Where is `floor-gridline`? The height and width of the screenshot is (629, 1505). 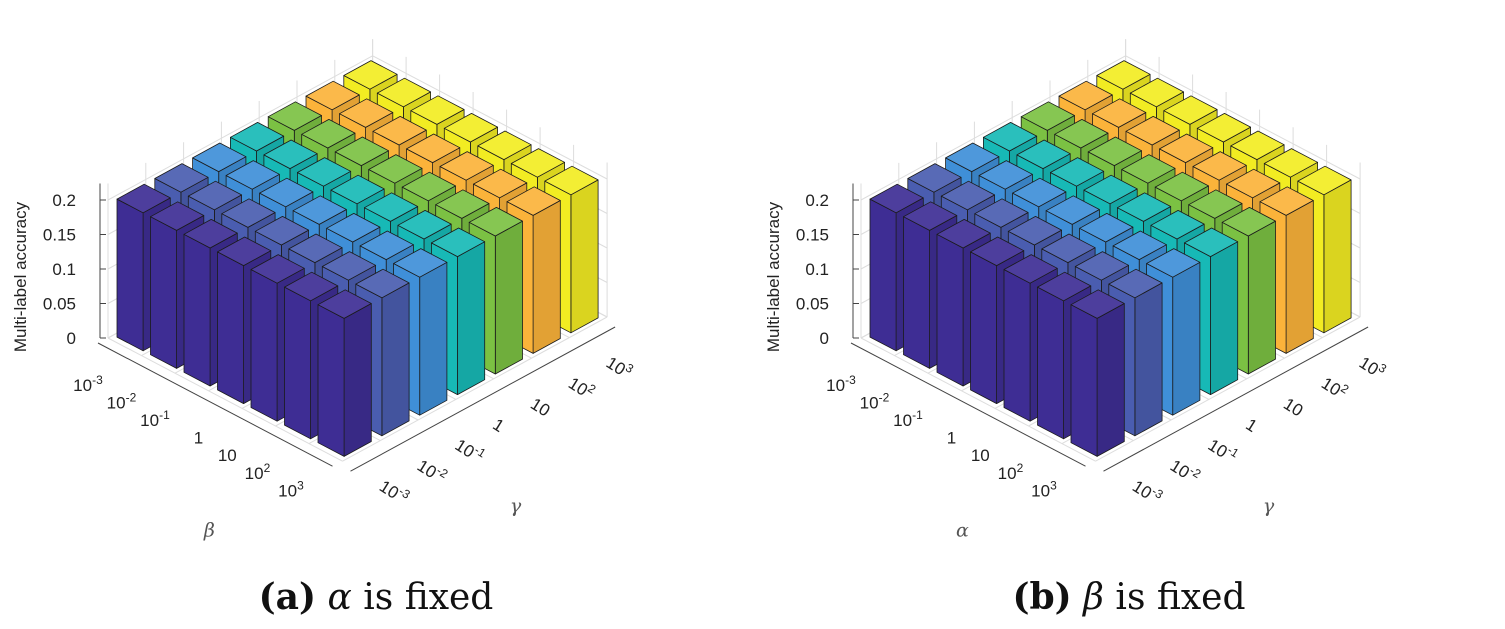 floor-gridline is located at coordinates (978, 399).